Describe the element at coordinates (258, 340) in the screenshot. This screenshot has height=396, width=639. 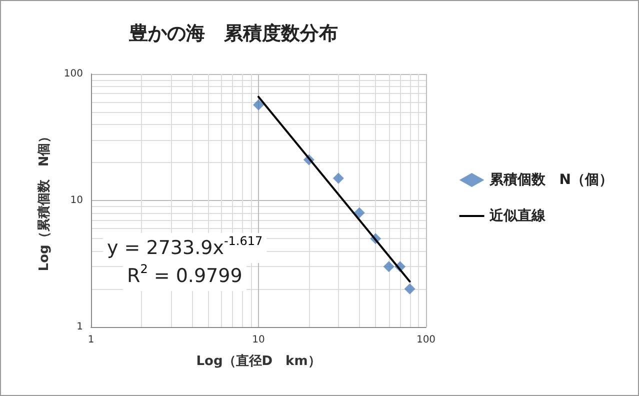
I see `x-tick-label: 10` at that location.